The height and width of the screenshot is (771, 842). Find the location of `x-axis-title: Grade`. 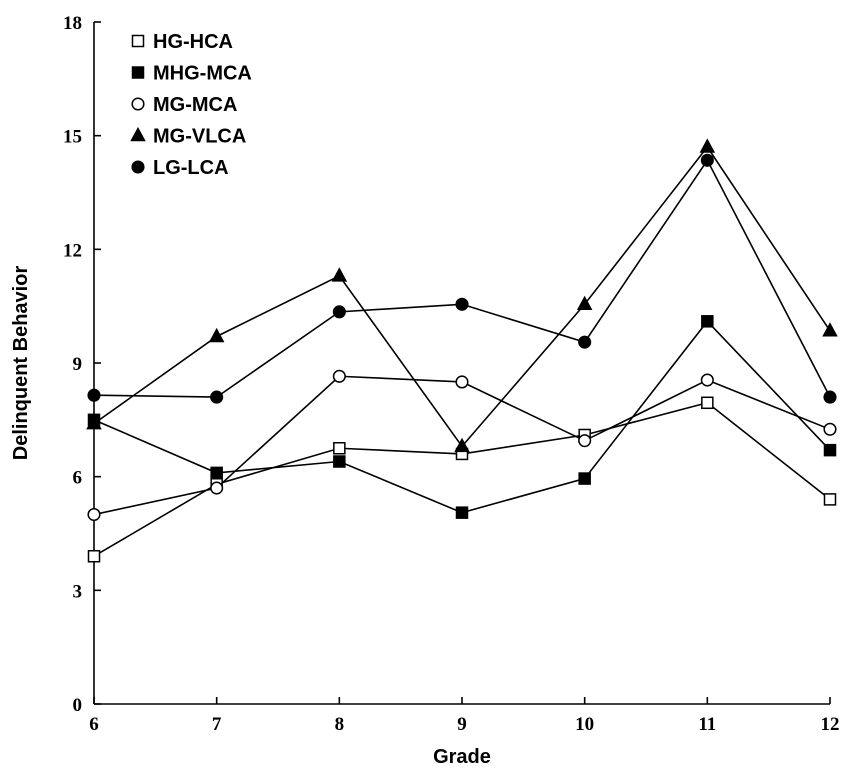

x-axis-title: Grade is located at coordinates (462, 757).